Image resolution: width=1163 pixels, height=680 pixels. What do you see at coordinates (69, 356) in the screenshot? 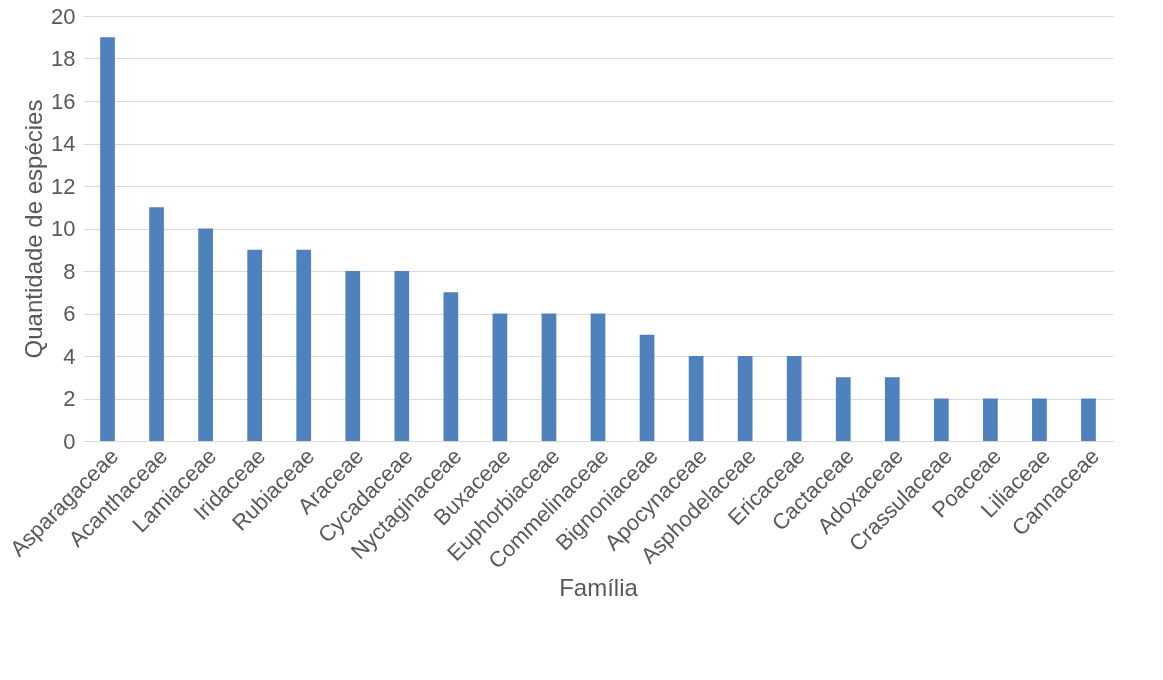
I see `y-tick-label: 4` at bounding box center [69, 356].